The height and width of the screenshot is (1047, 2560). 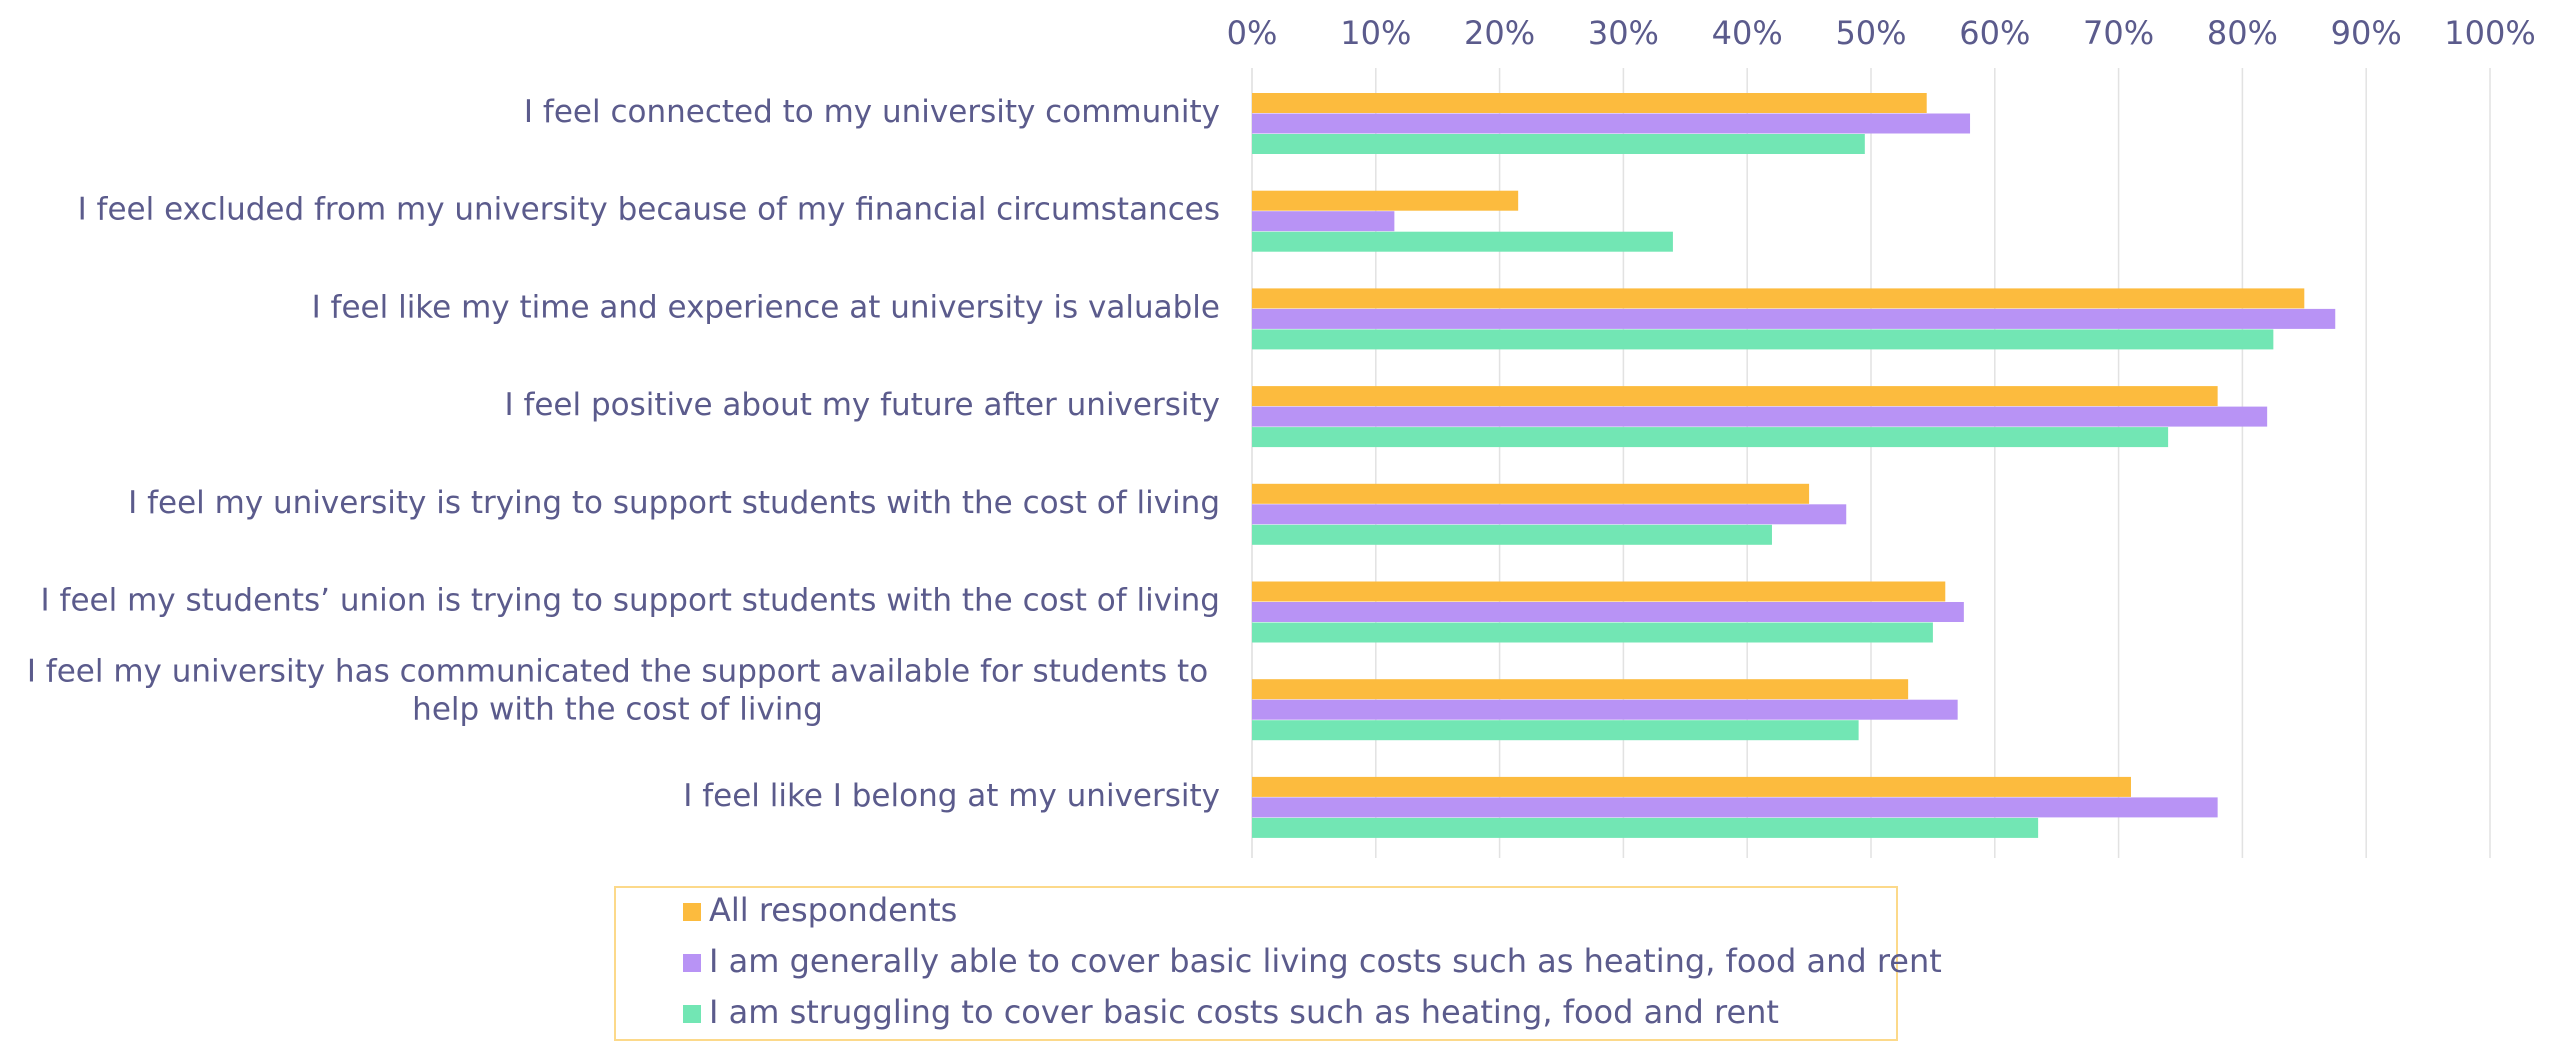 What do you see at coordinates (2366, 33) in the screenshot?
I see `x-tick-label: 90%` at bounding box center [2366, 33].